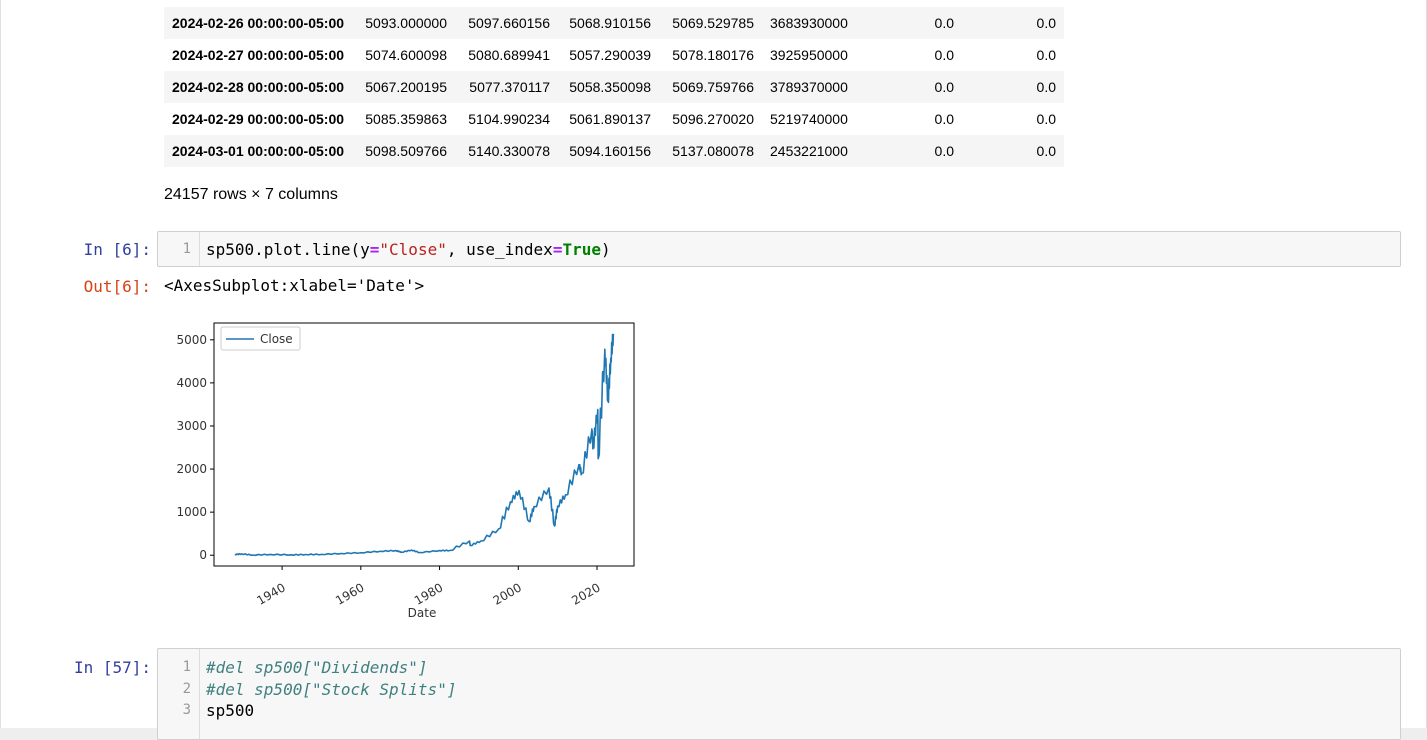 The height and width of the screenshot is (740, 1427). Describe the element at coordinates (422, 613) in the screenshot. I see `x-axis-label: Date` at that location.